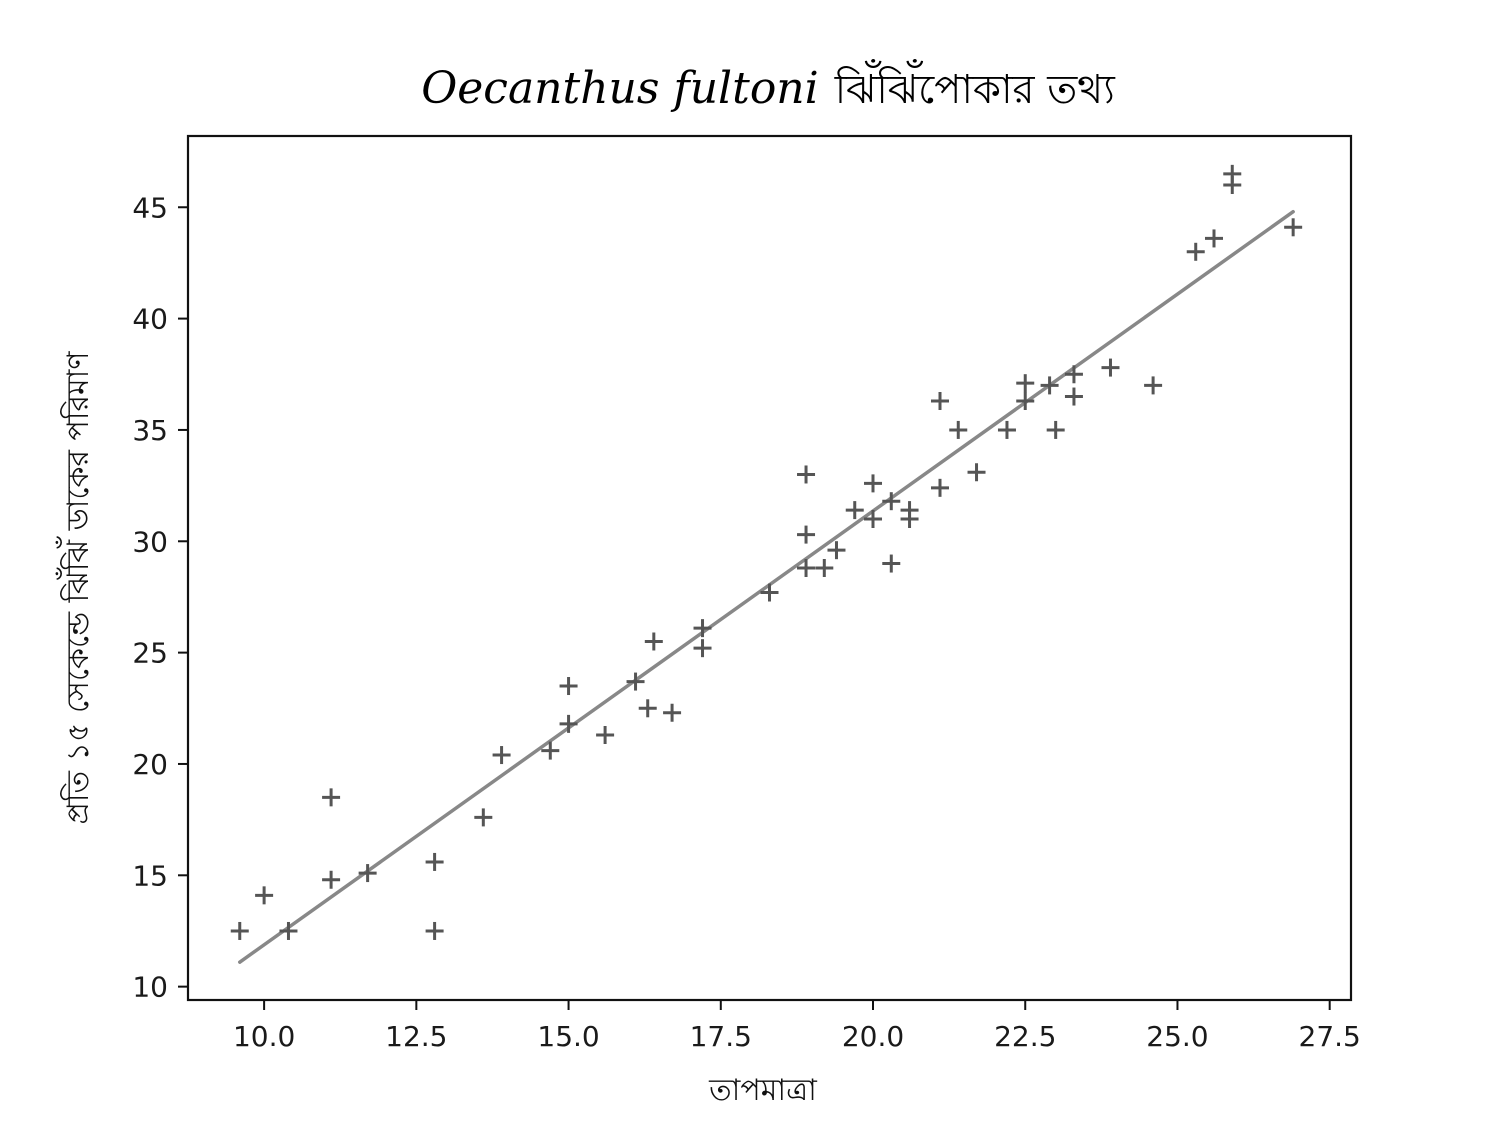 The height and width of the screenshot is (1140, 1500). Describe the element at coordinates (1025, 1036) in the screenshot. I see `x-tick-label: 22.5` at that location.